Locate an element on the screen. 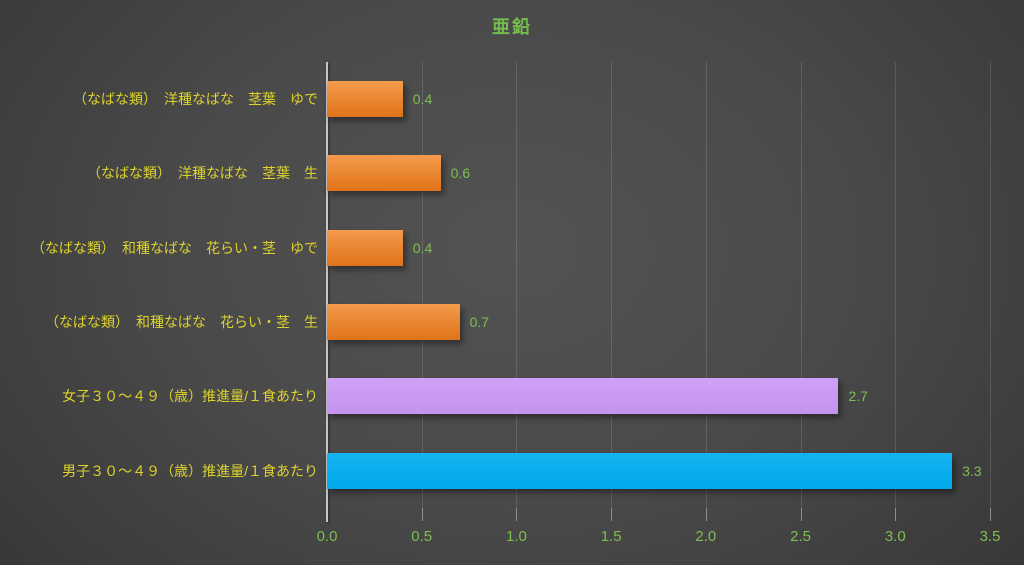 The width and height of the screenshot is (1024, 565). chart-row: 女子３０～４９（歳）推進量/１食あたり 2.7 is located at coordinates (512, 396).